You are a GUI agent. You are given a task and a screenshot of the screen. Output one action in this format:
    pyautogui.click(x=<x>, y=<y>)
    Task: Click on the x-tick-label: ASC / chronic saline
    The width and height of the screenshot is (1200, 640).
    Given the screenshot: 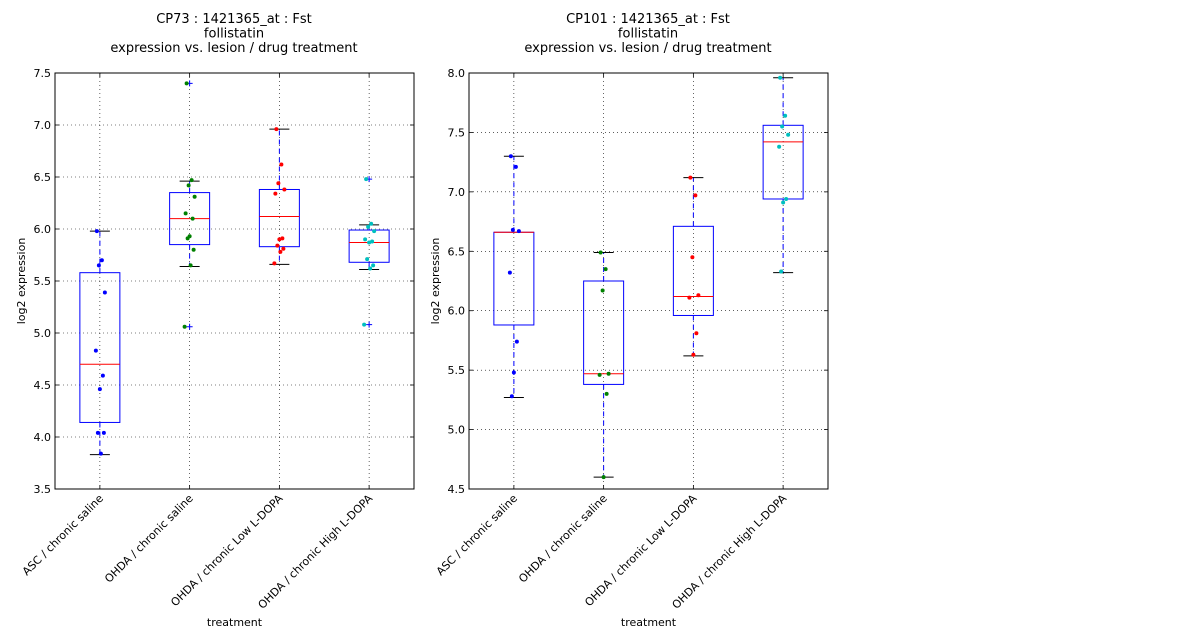 What is the action you would take?
    pyautogui.click(x=63, y=535)
    